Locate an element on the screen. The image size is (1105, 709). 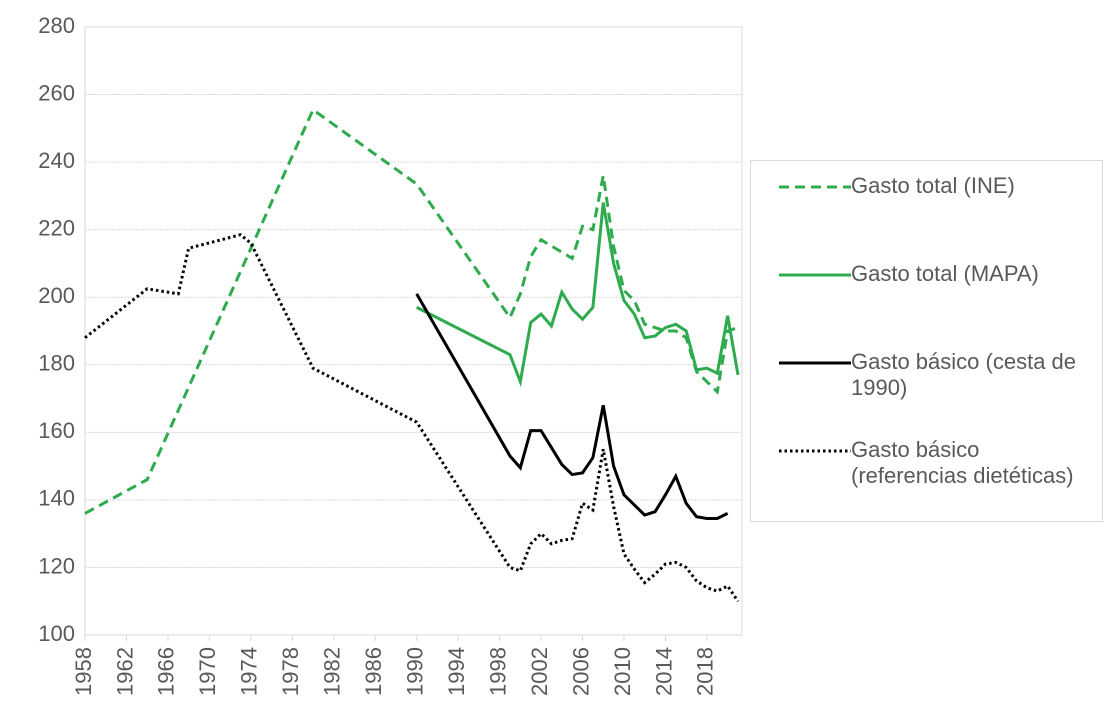
legend-label: Gasto básico (cesta de 1990) is located at coordinates (964, 374).